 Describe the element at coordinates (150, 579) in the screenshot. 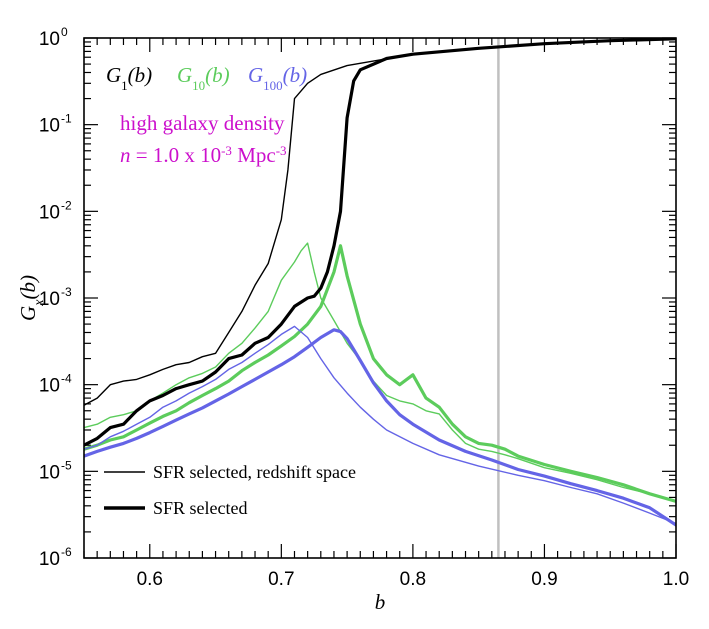

I see `x-tick-label: 0.6` at that location.